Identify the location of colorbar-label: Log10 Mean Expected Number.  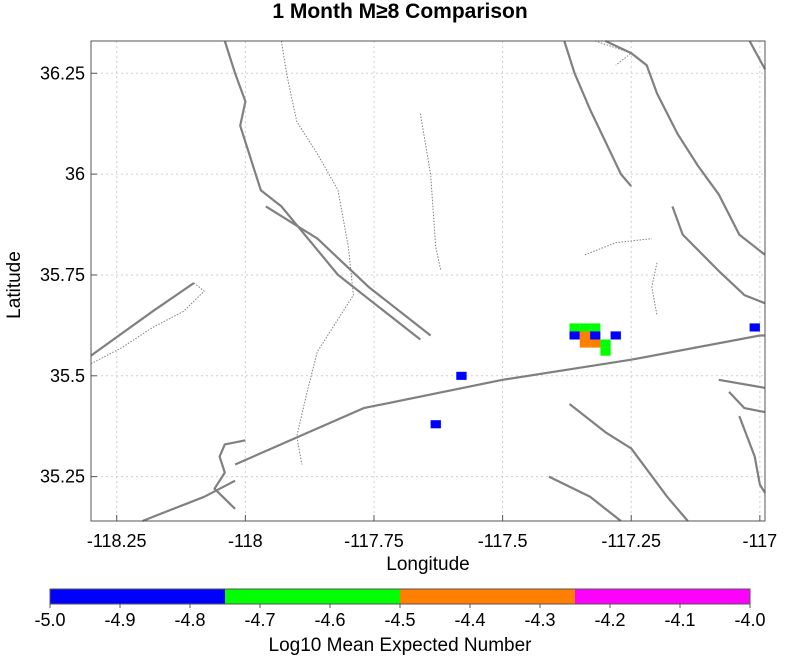
(401, 645).